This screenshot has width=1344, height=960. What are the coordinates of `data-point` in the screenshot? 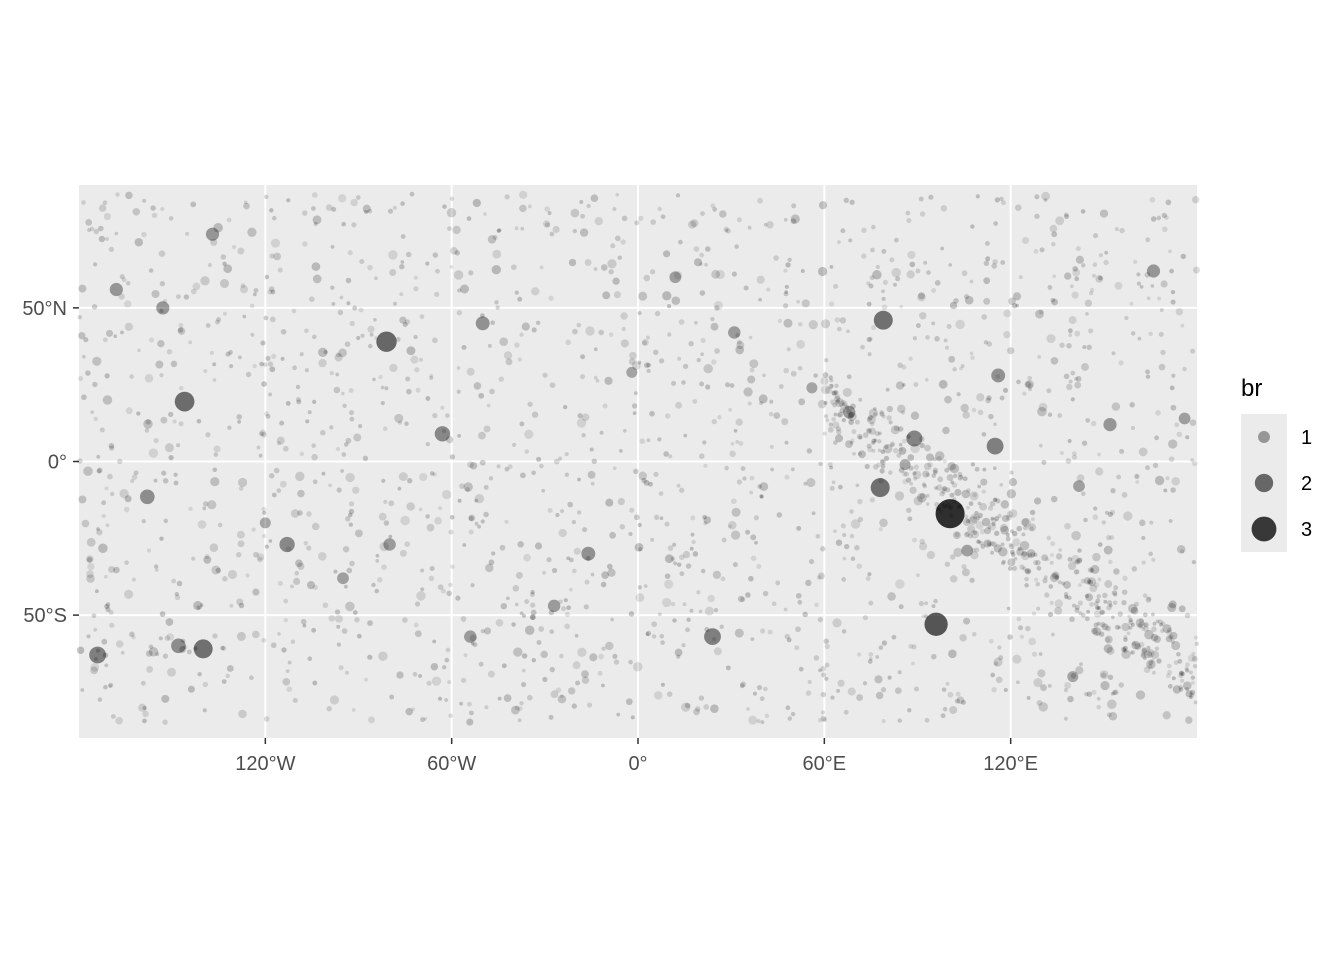 It's located at (287, 544).